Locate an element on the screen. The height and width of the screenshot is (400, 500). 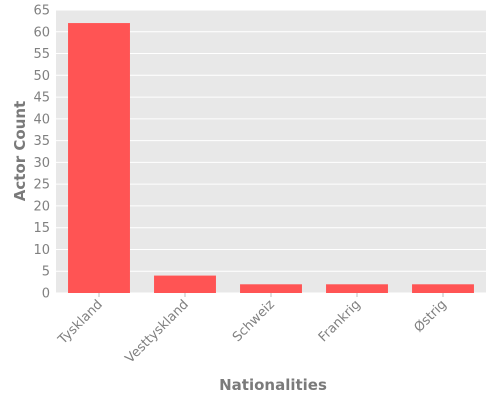
y-tick-label: 20 is located at coordinates (41, 206).